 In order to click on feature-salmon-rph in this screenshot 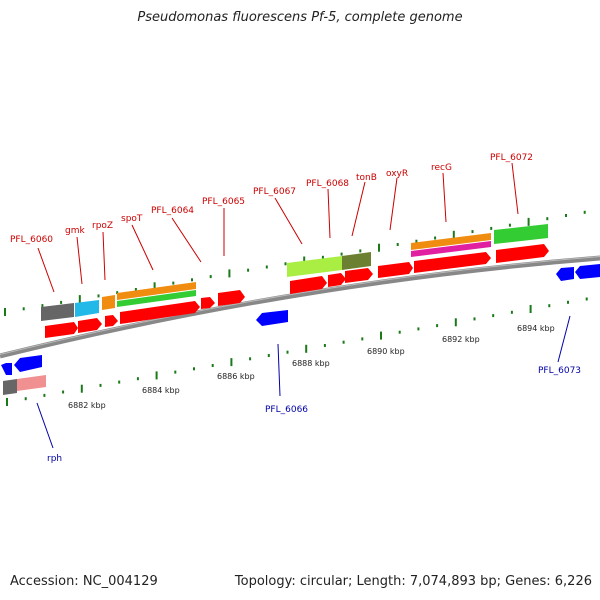, I will do `click(31, 383)`.